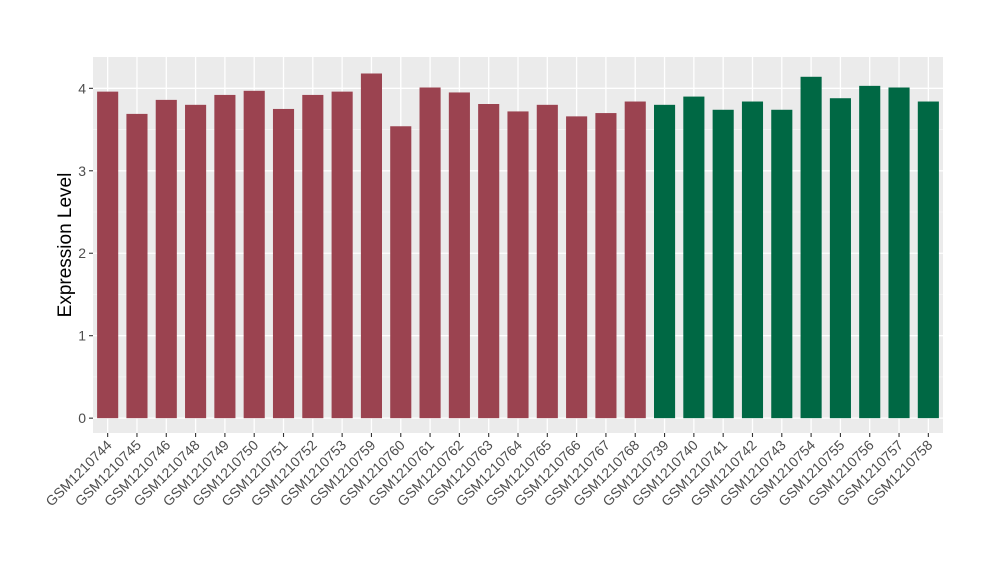  What do you see at coordinates (459, 255) in the screenshot?
I see `bar-GSM1210762` at bounding box center [459, 255].